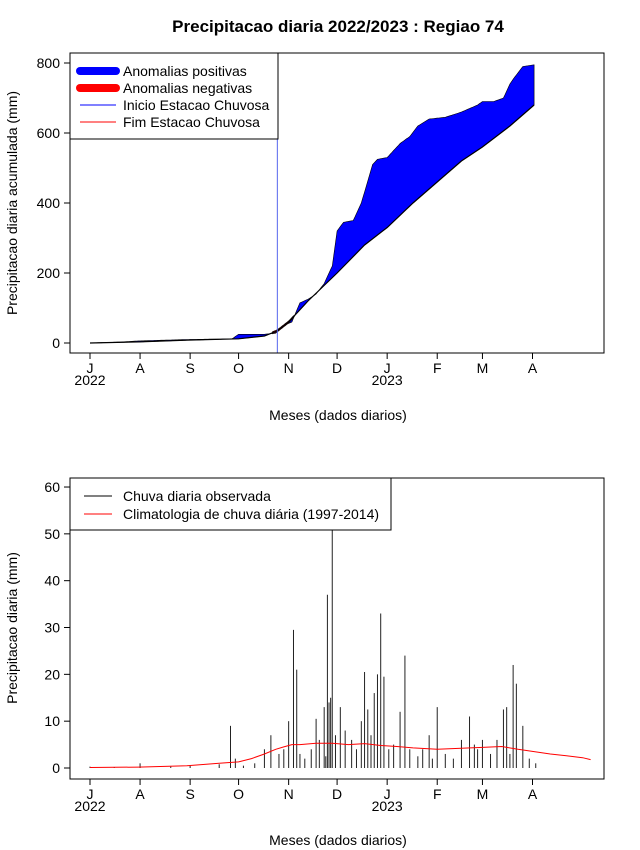 This screenshot has width=640, height=850. Describe the element at coordinates (191, 122) in the screenshot. I see `legend-season-end-label: Fim Estacao Chuvosa` at that location.